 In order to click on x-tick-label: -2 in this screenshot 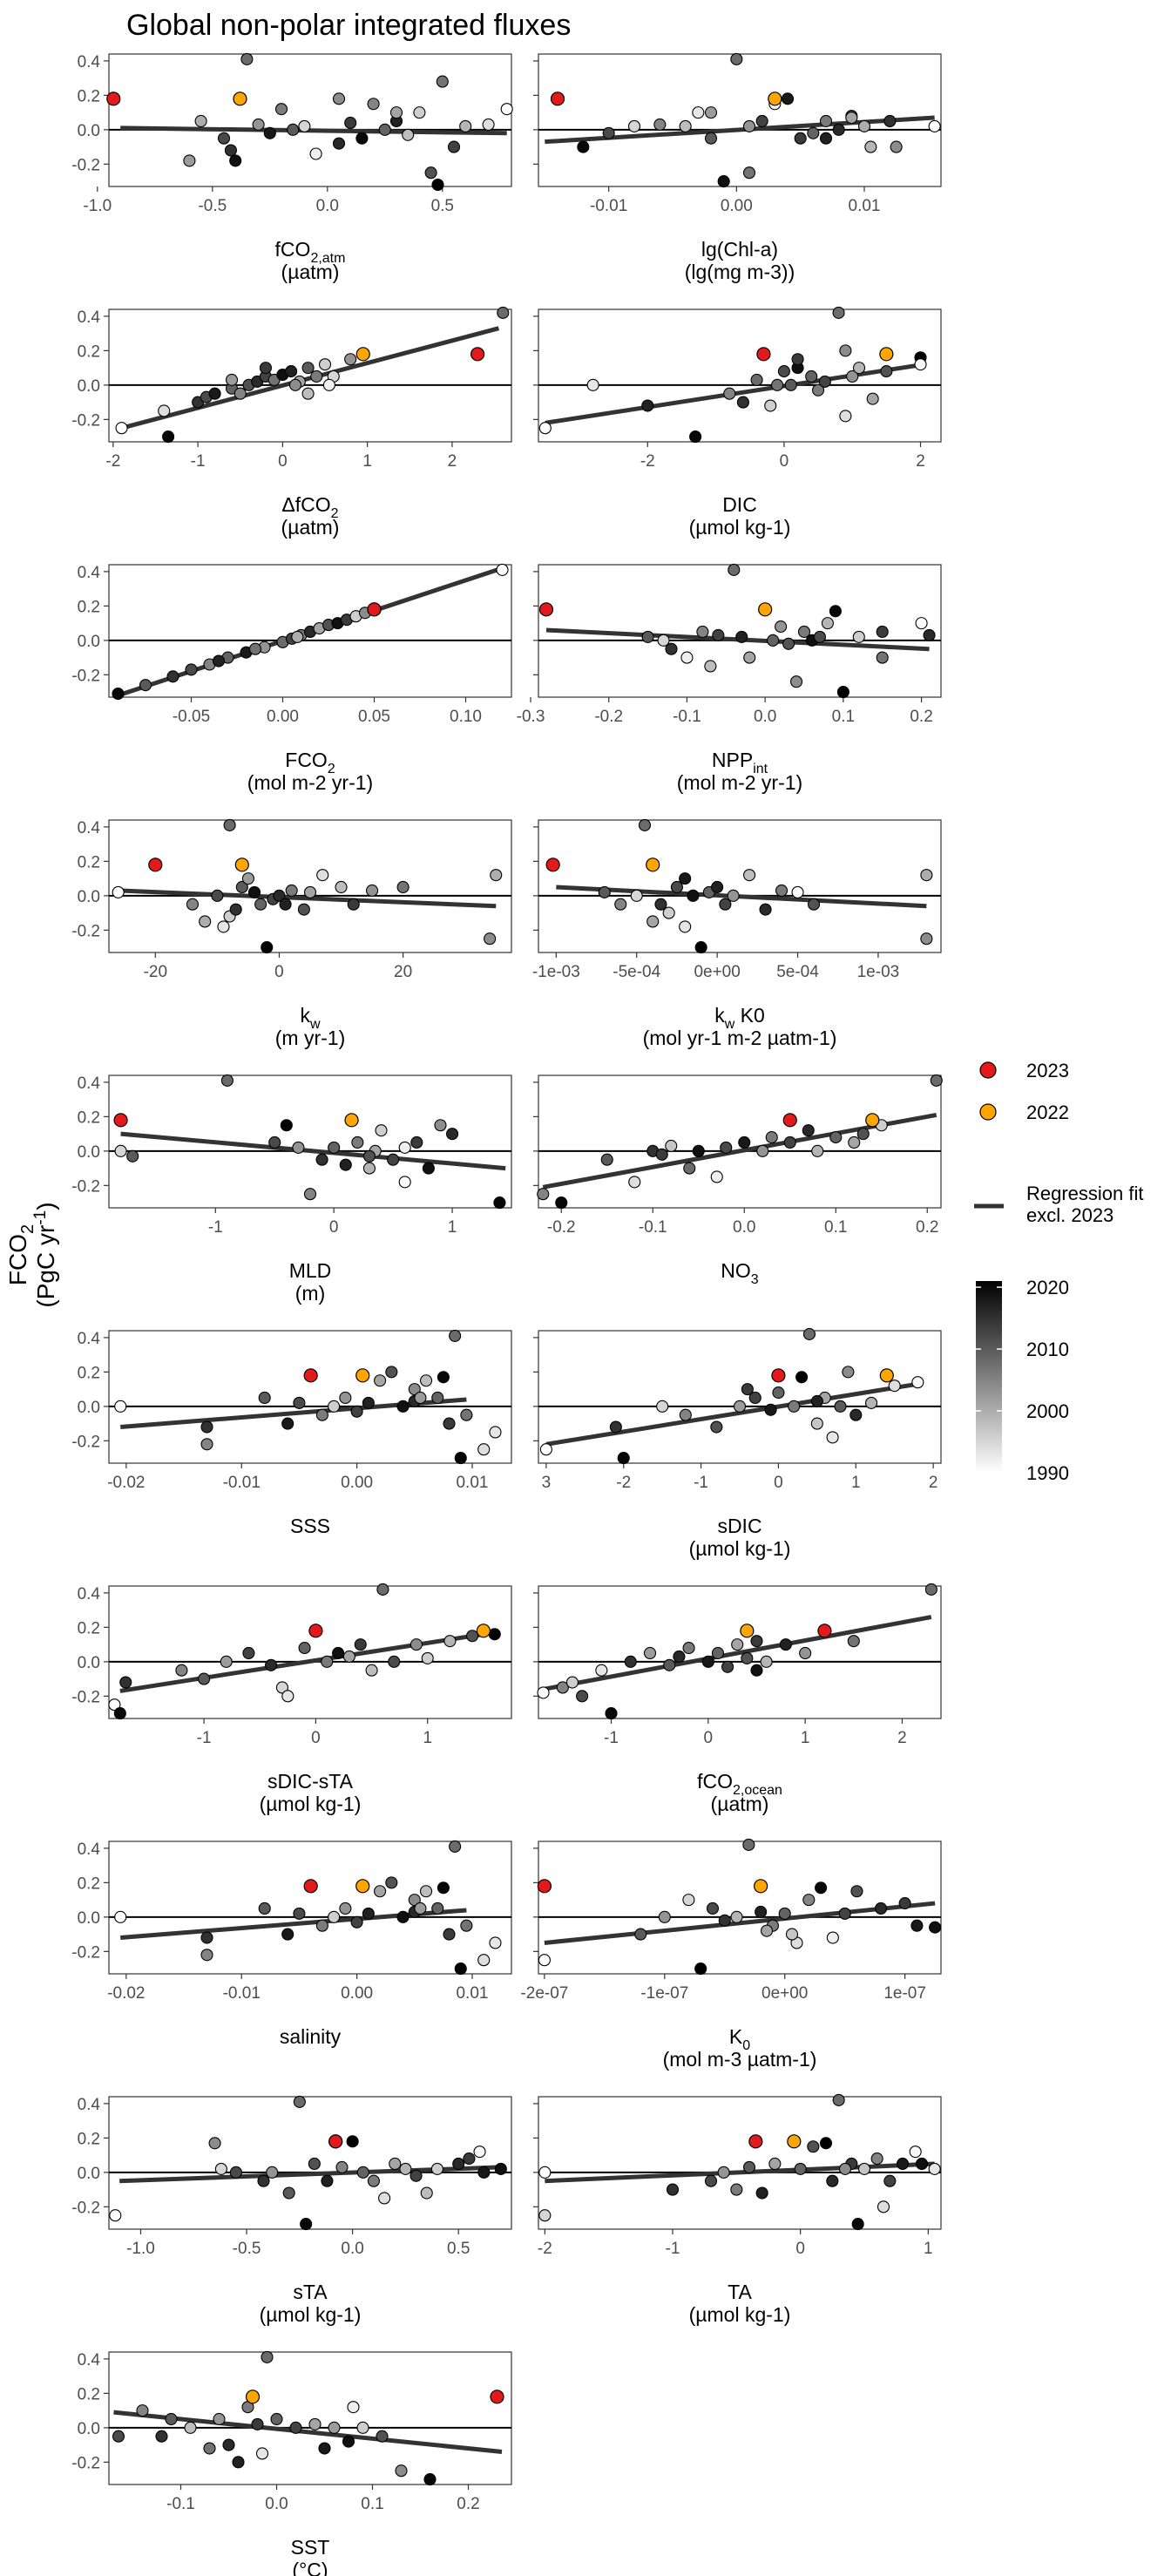, I will do `click(545, 2249)`.